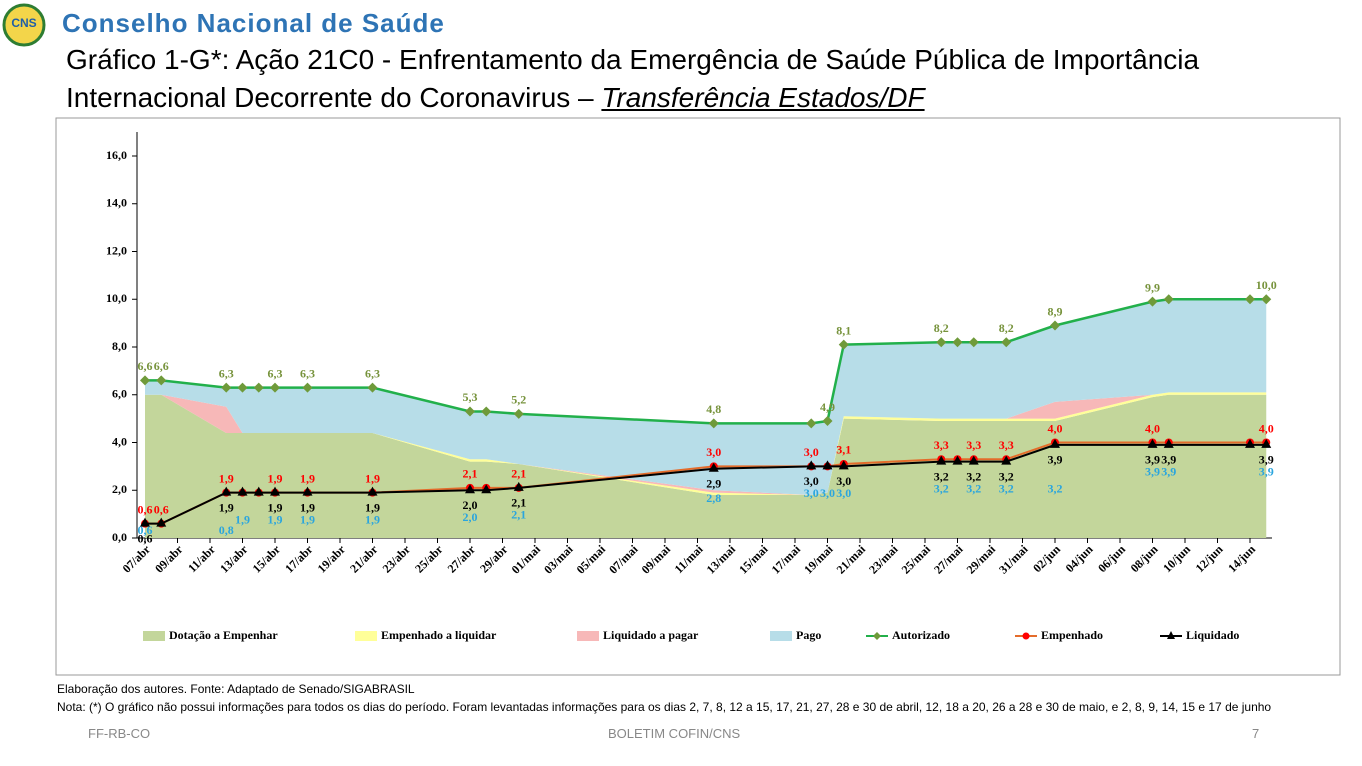 Image resolution: width=1362 pixels, height=766 pixels. What do you see at coordinates (119, 394) in the screenshot?
I see `y-tick-label: 6,0` at bounding box center [119, 394].